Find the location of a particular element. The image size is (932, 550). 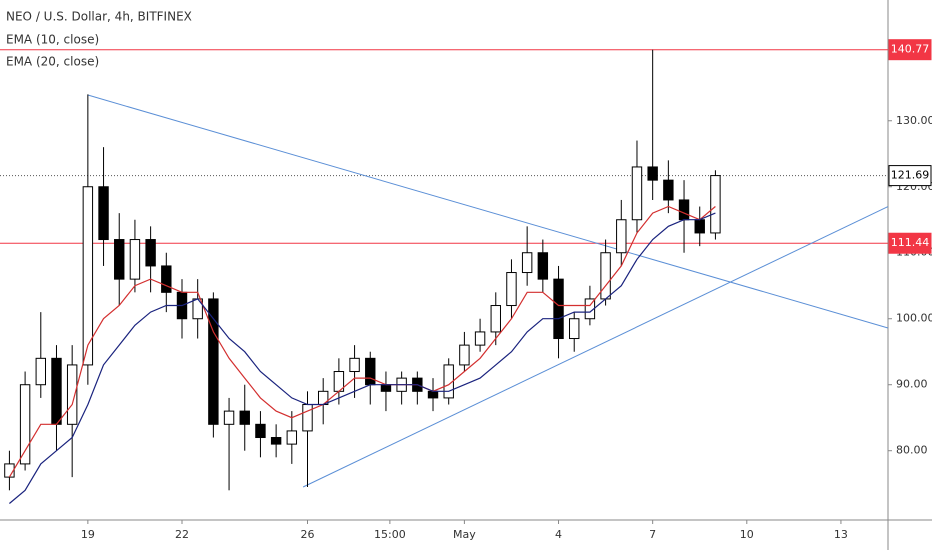

price-label: 111.44 is located at coordinates (910, 242).